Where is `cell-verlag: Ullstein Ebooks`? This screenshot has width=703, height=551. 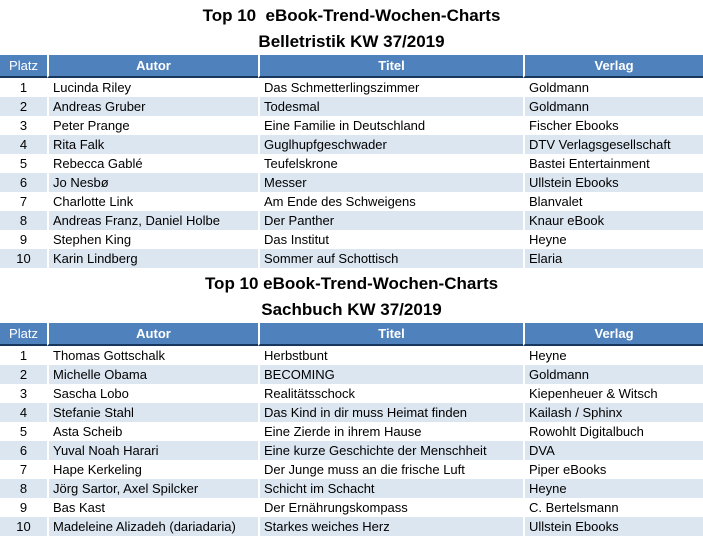
cell-verlag: Ullstein Ebooks is located at coordinates (613, 526).